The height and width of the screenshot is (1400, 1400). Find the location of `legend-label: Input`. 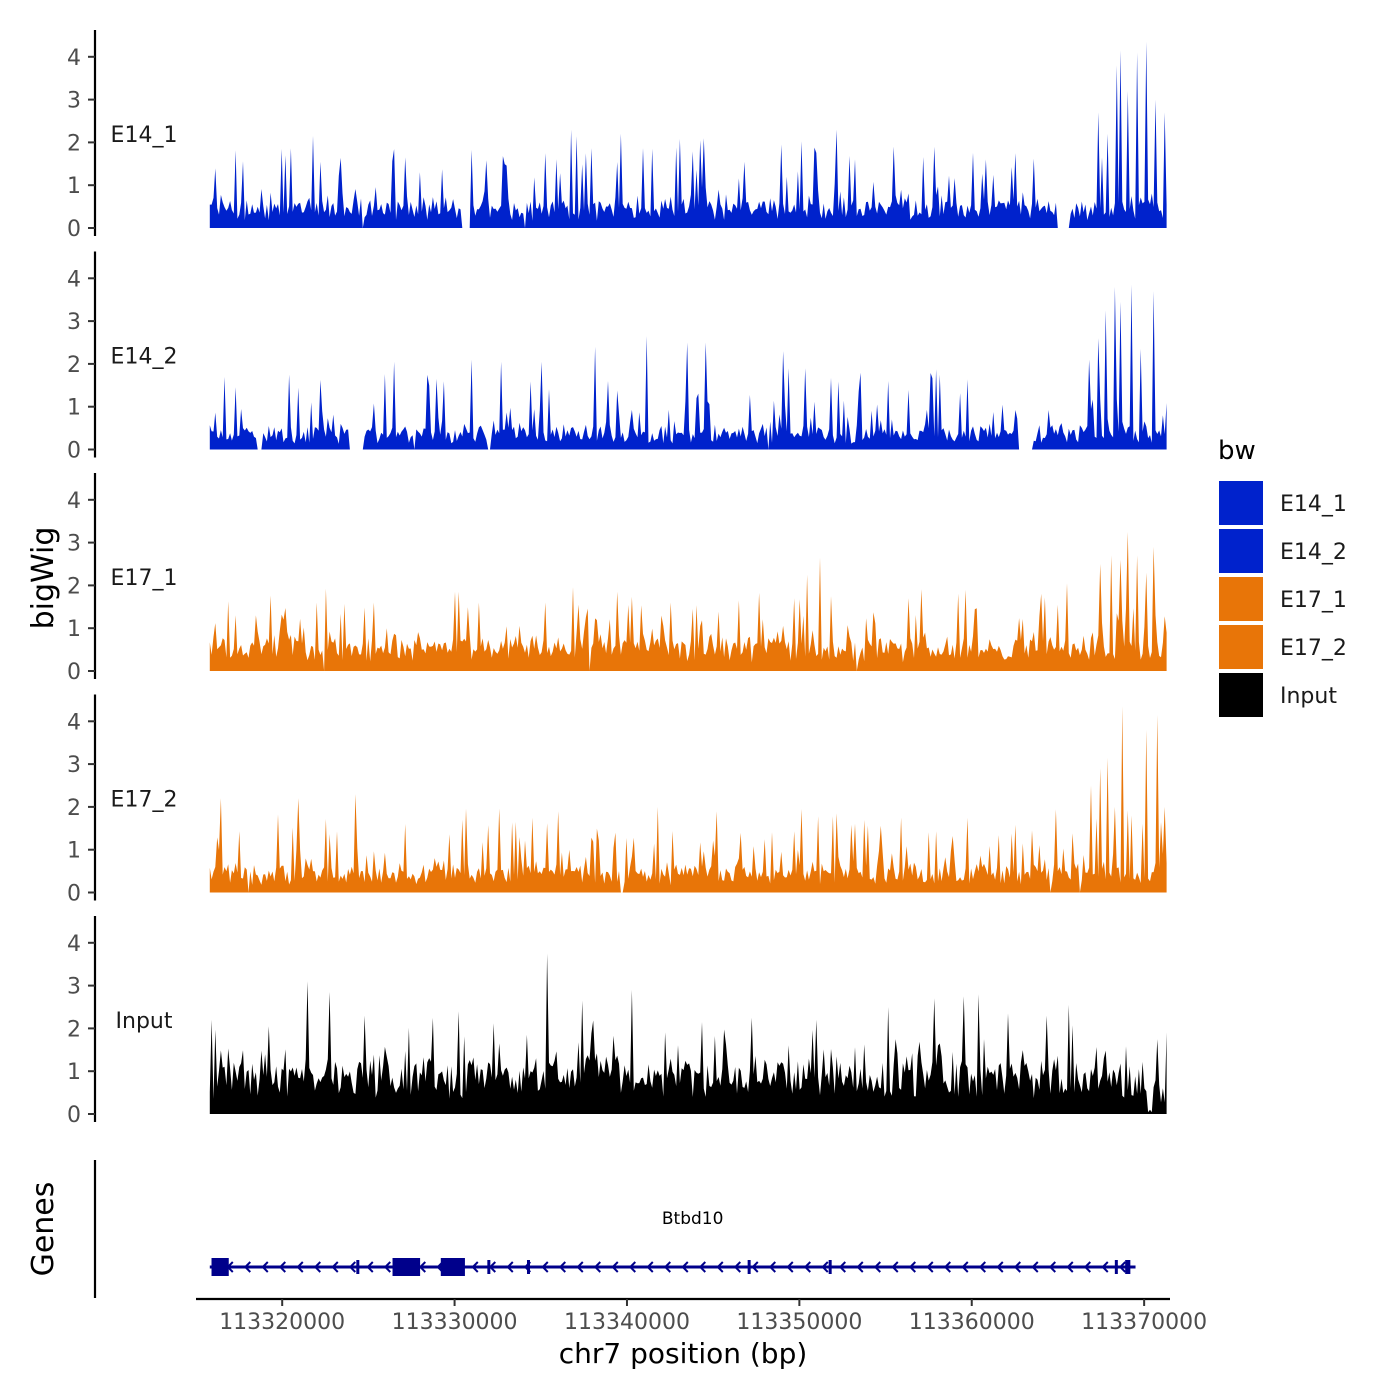

legend-label: Input is located at coordinates (1308, 696).